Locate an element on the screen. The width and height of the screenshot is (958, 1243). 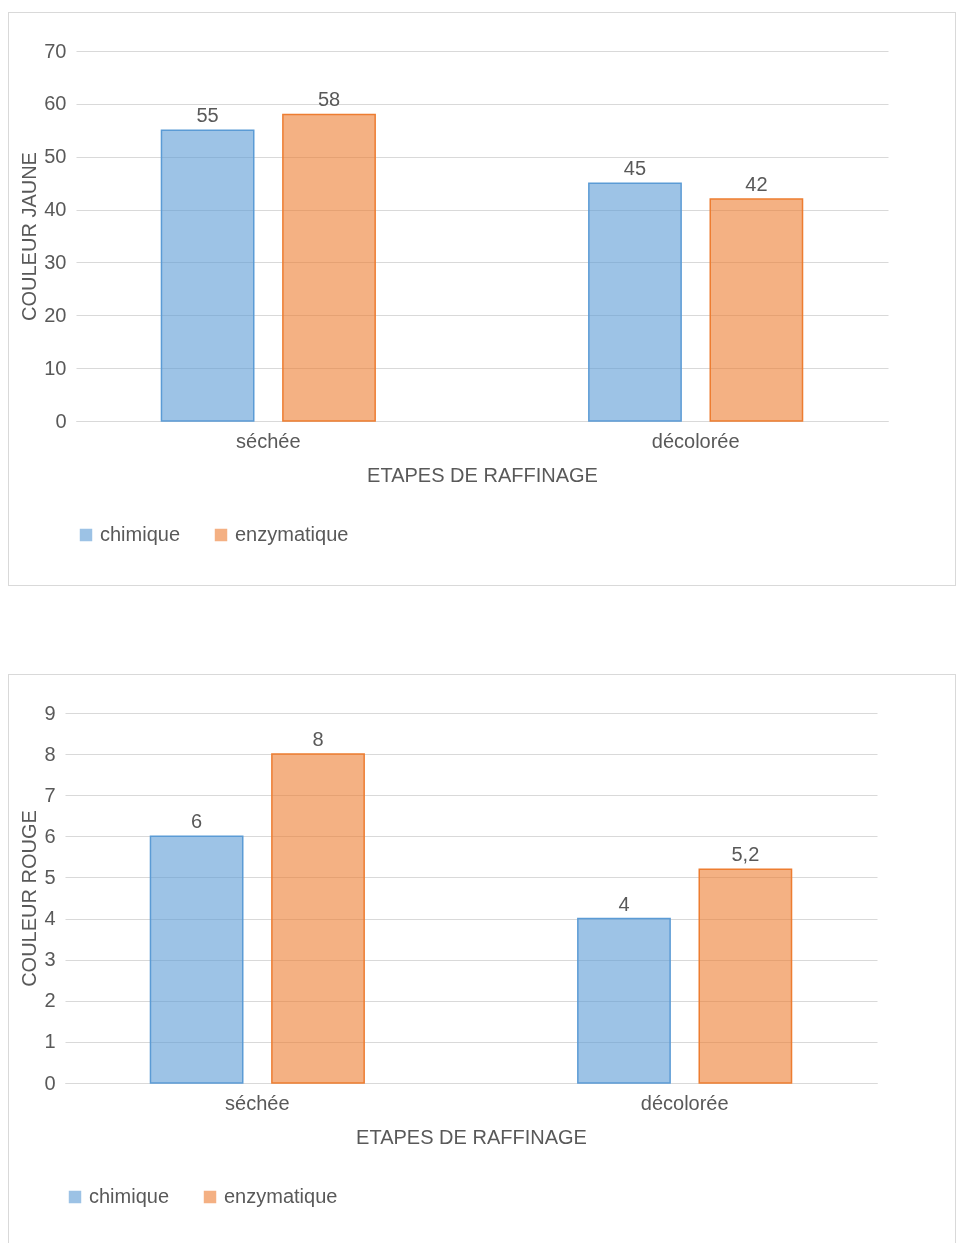
y-tick-label: 5 is located at coordinates (50, 876).